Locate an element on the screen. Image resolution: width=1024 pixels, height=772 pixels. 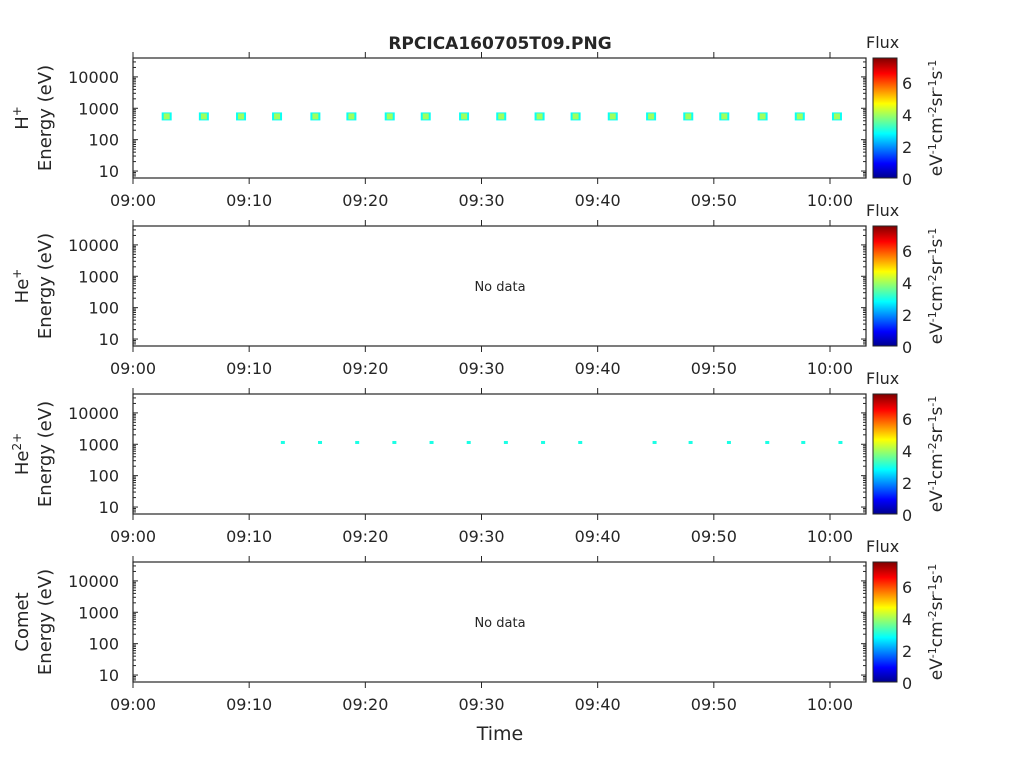
x-axis-label: Time is located at coordinates (500, 734).